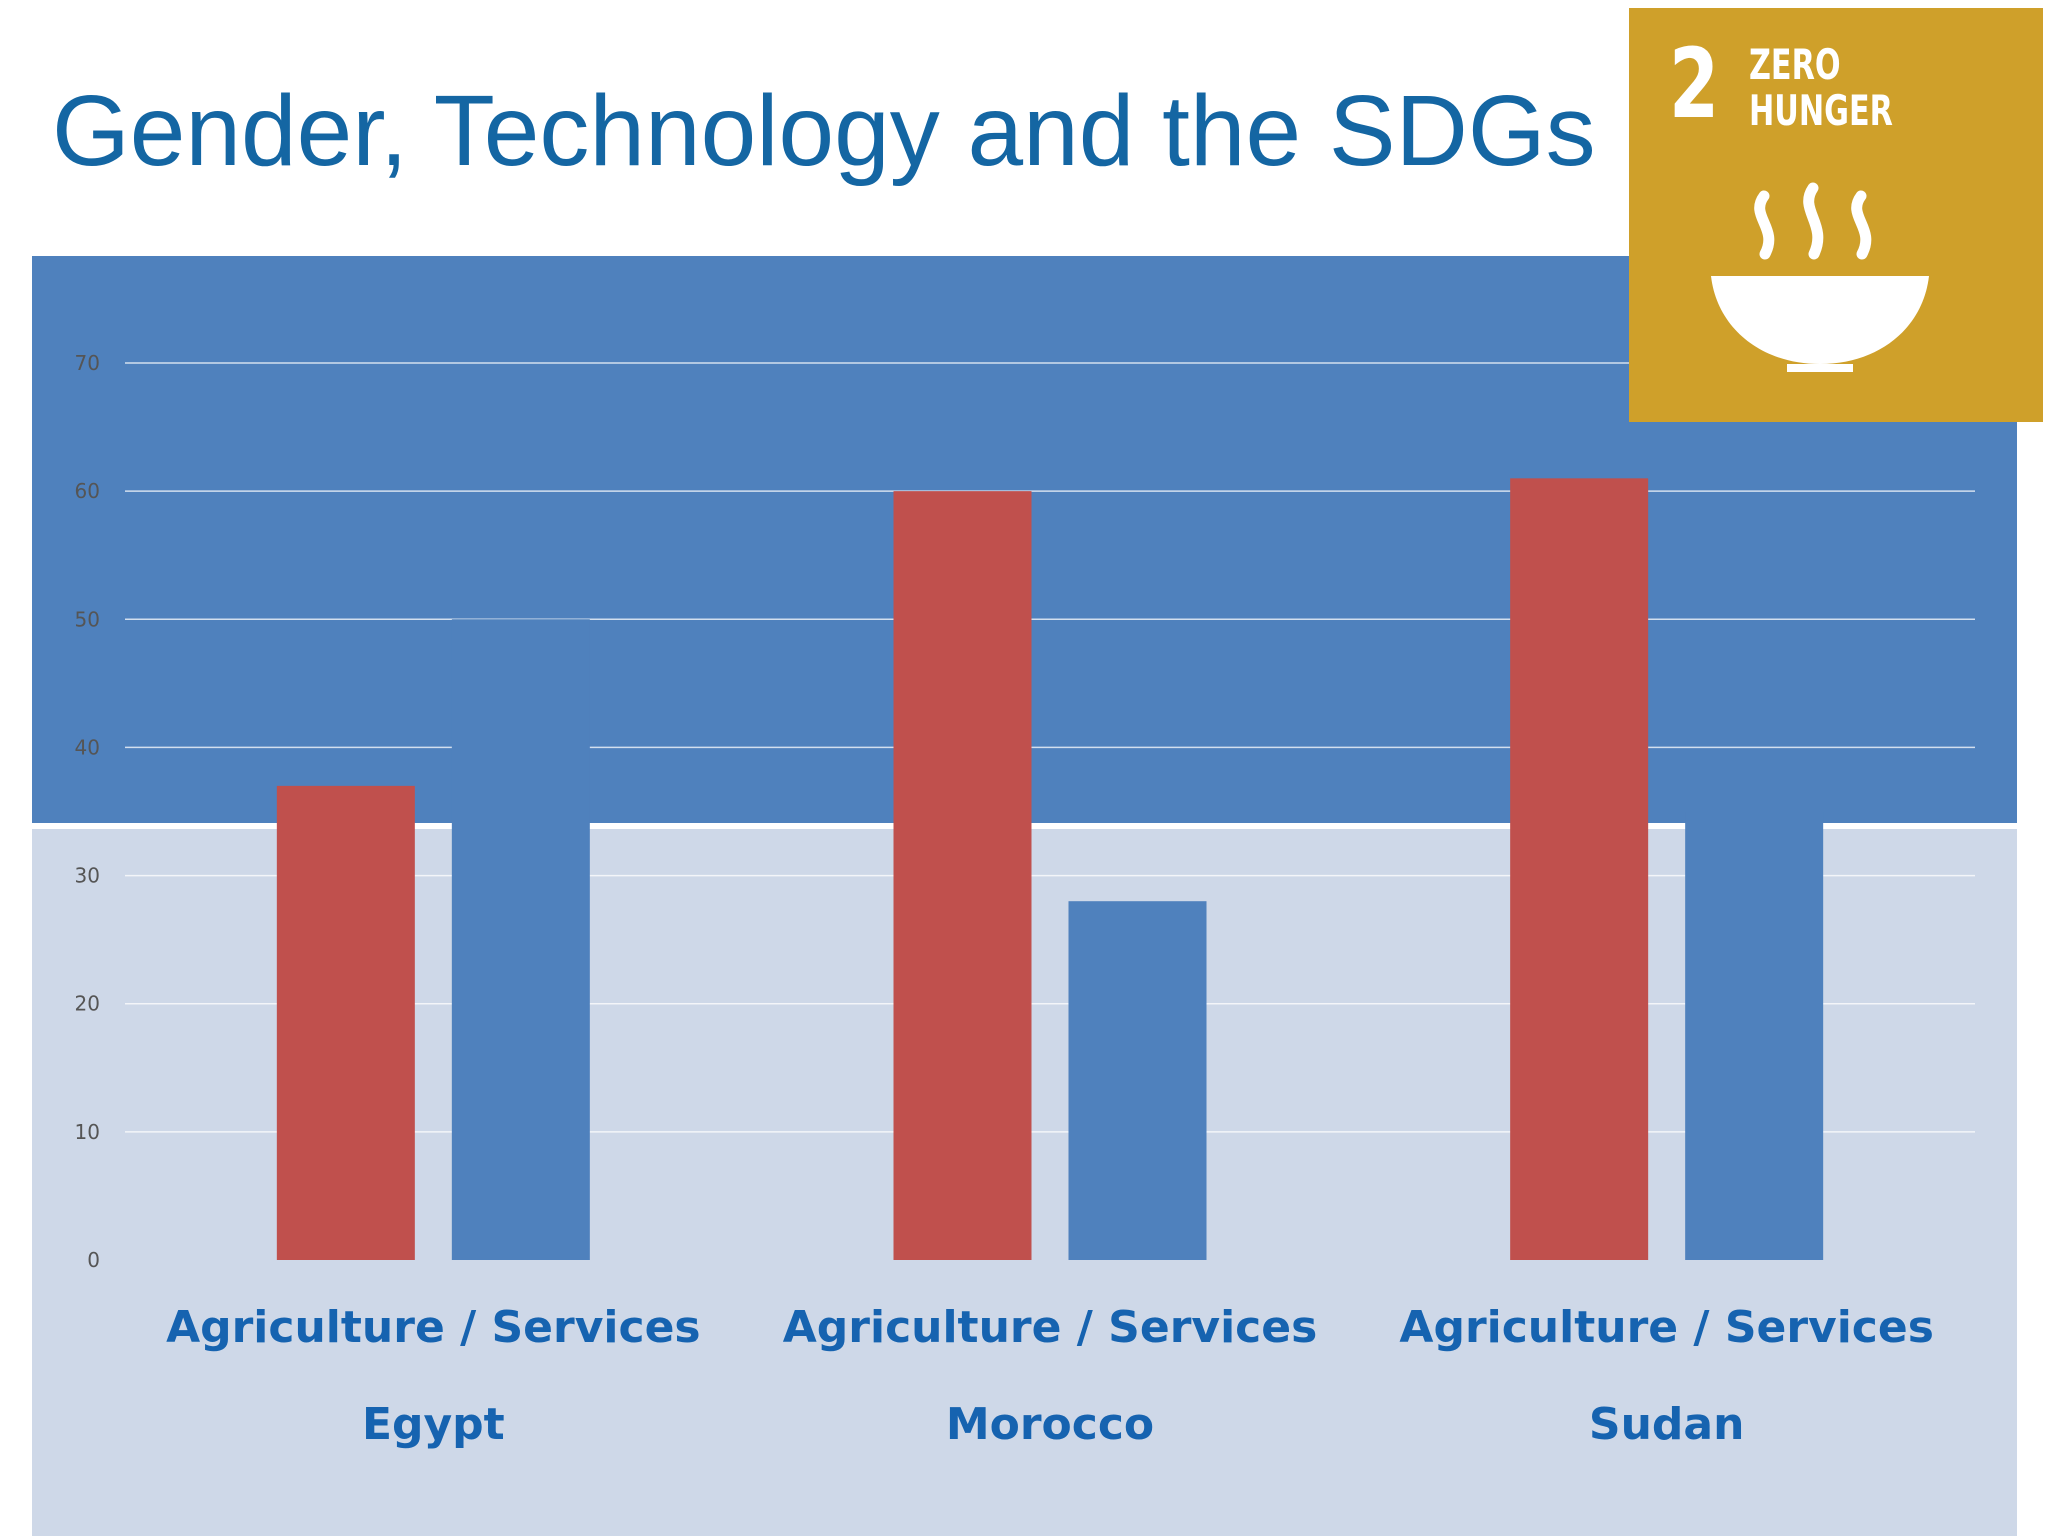 This screenshot has width=2048, height=1536. I want to click on sdg-text-line1: ZERO, so click(1795, 64).